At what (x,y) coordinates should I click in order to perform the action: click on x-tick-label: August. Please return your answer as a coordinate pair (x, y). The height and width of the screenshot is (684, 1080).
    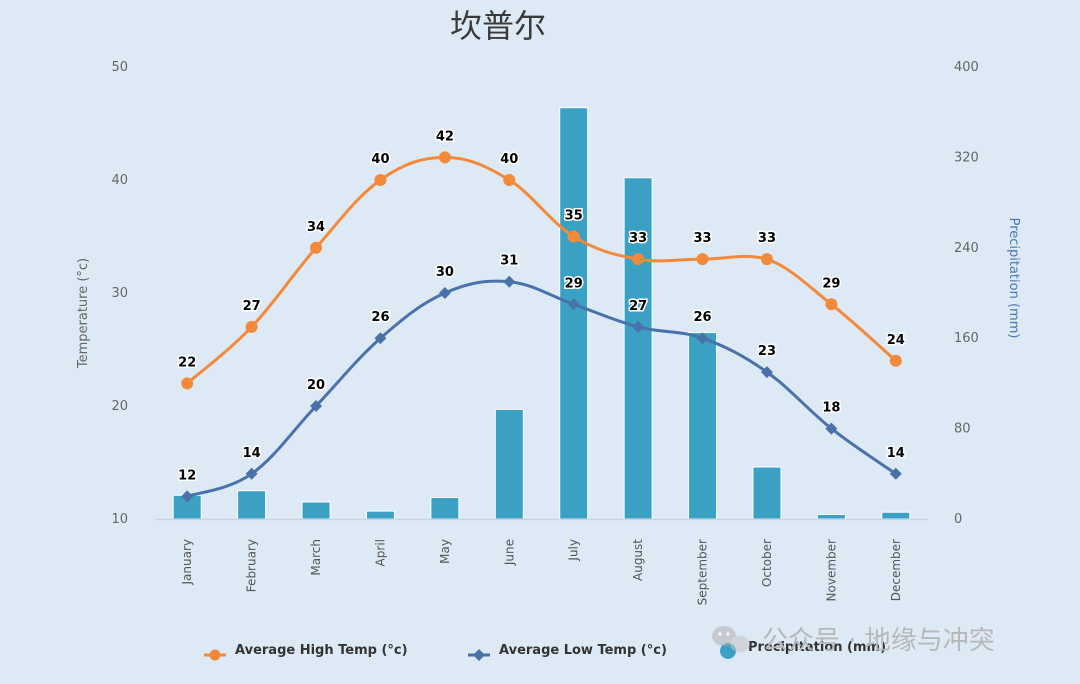
    Looking at the image, I should click on (638, 560).